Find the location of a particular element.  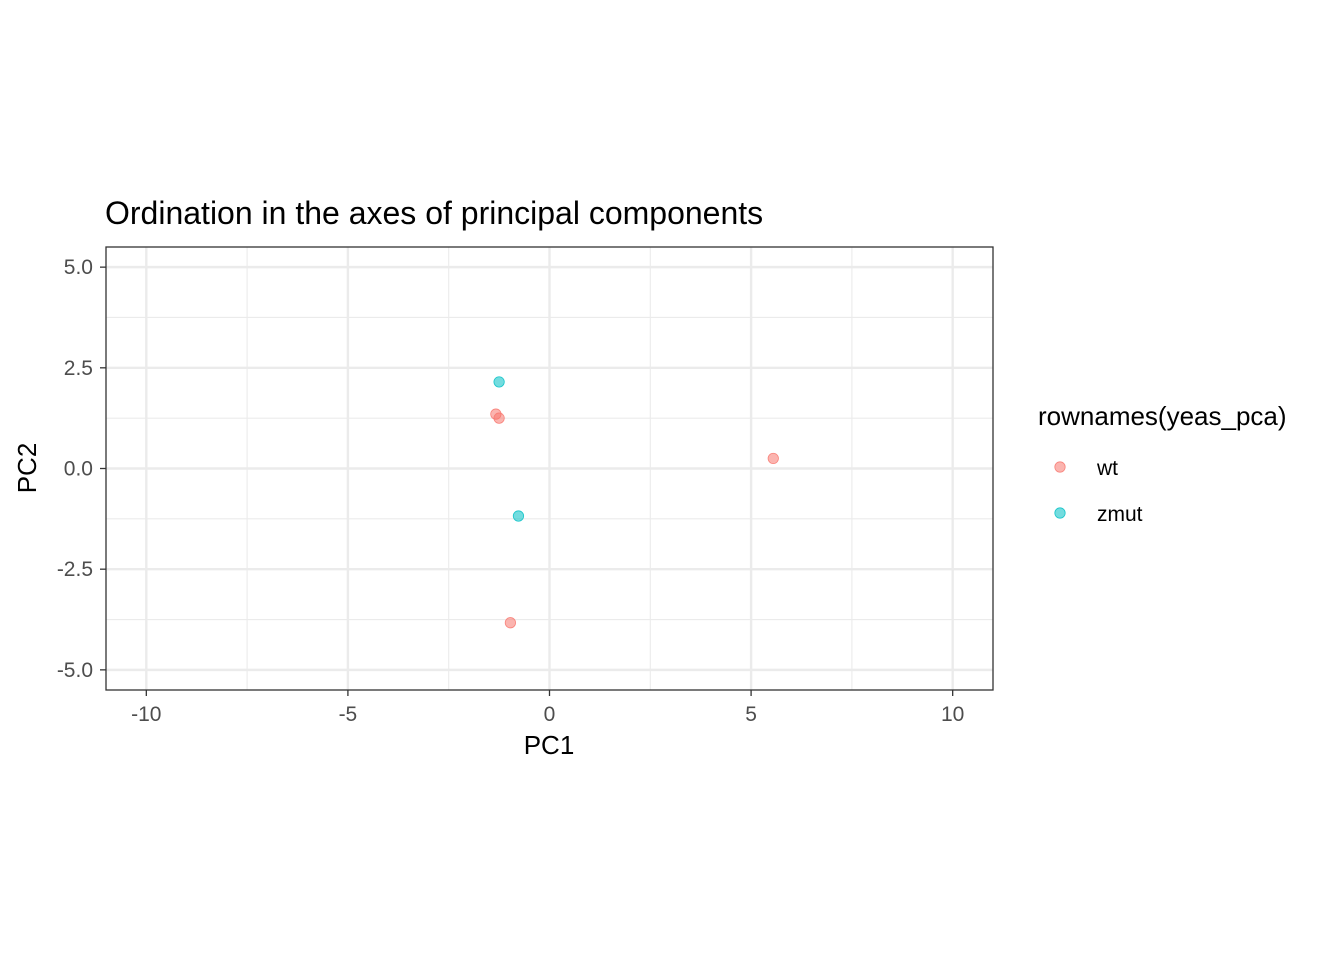

legend-label-zmut: zmut is located at coordinates (1120, 514).